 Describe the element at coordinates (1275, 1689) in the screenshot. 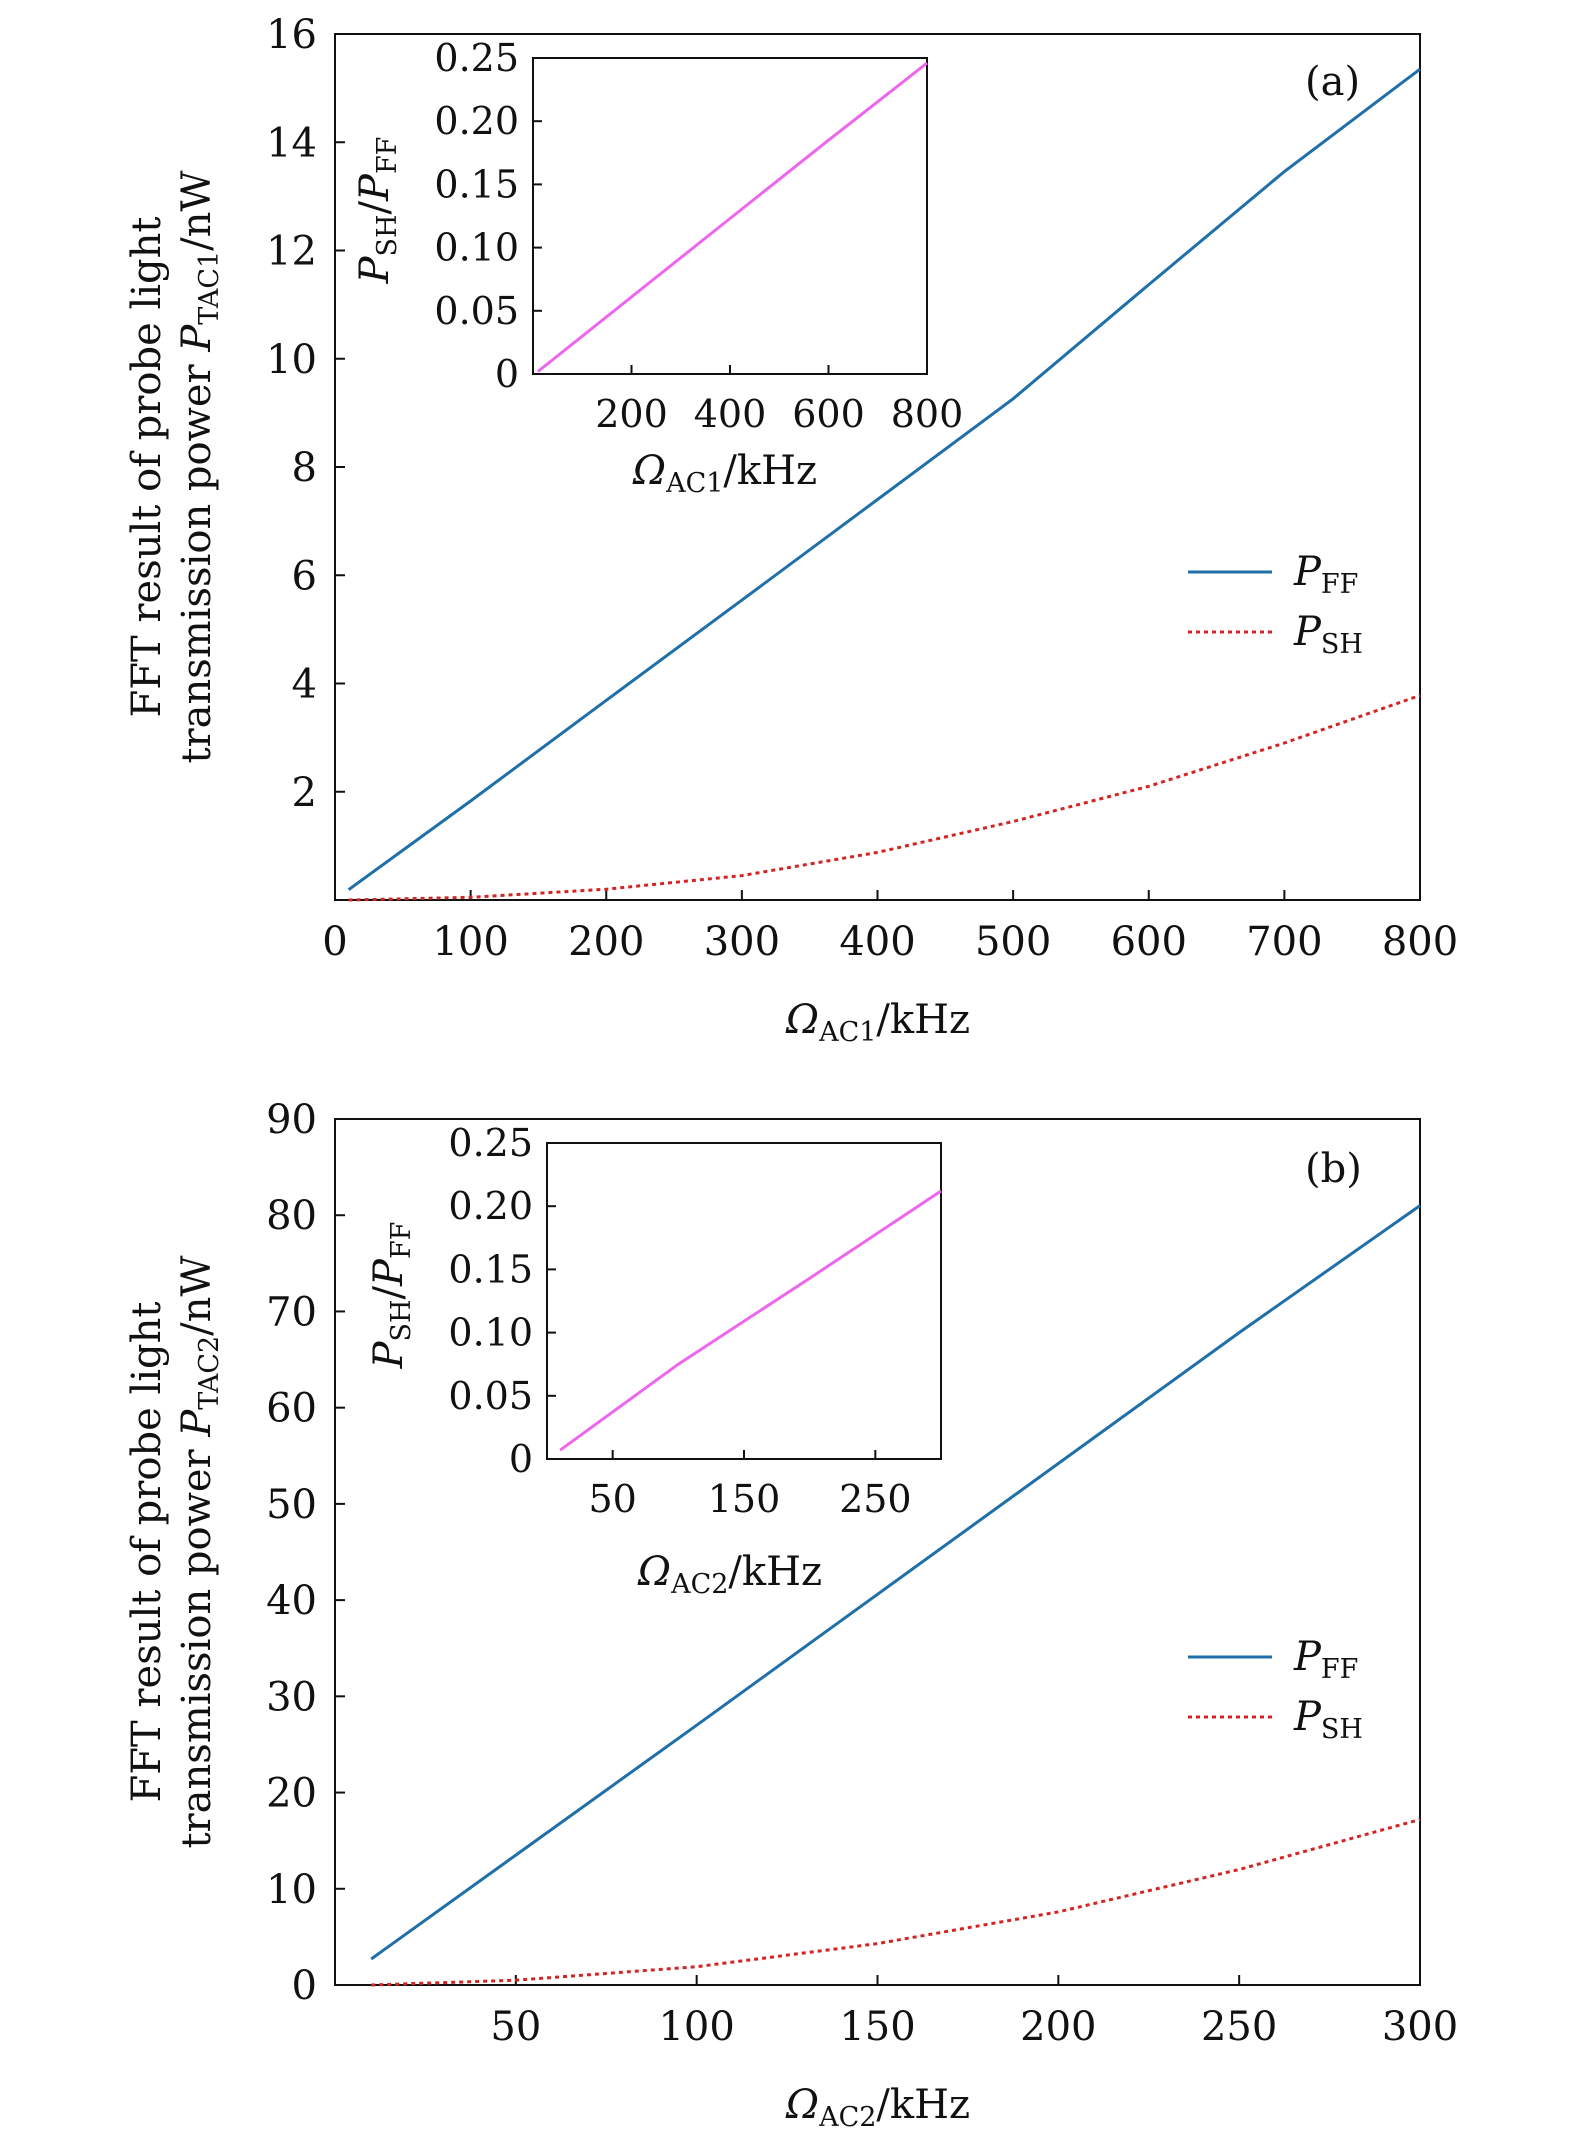

I see `panel-b-legend: PFF PSH` at that location.